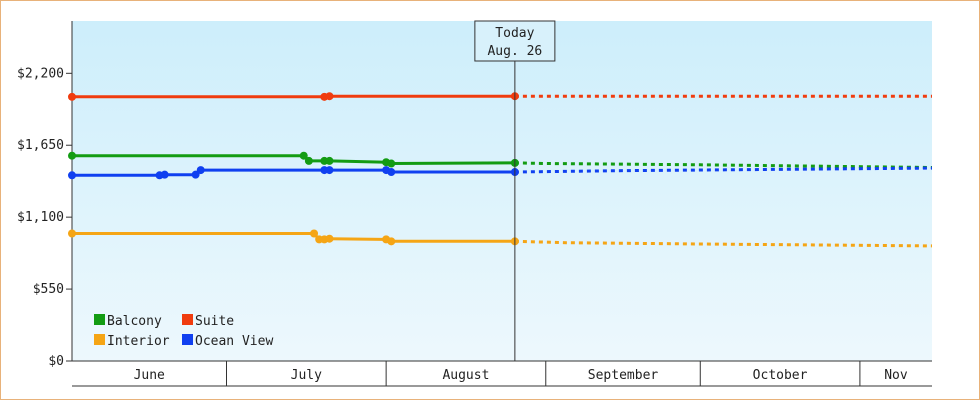 This screenshot has height=401, width=980. Describe the element at coordinates (99, 319) in the screenshot. I see `legend-swatch-balcony` at that location.